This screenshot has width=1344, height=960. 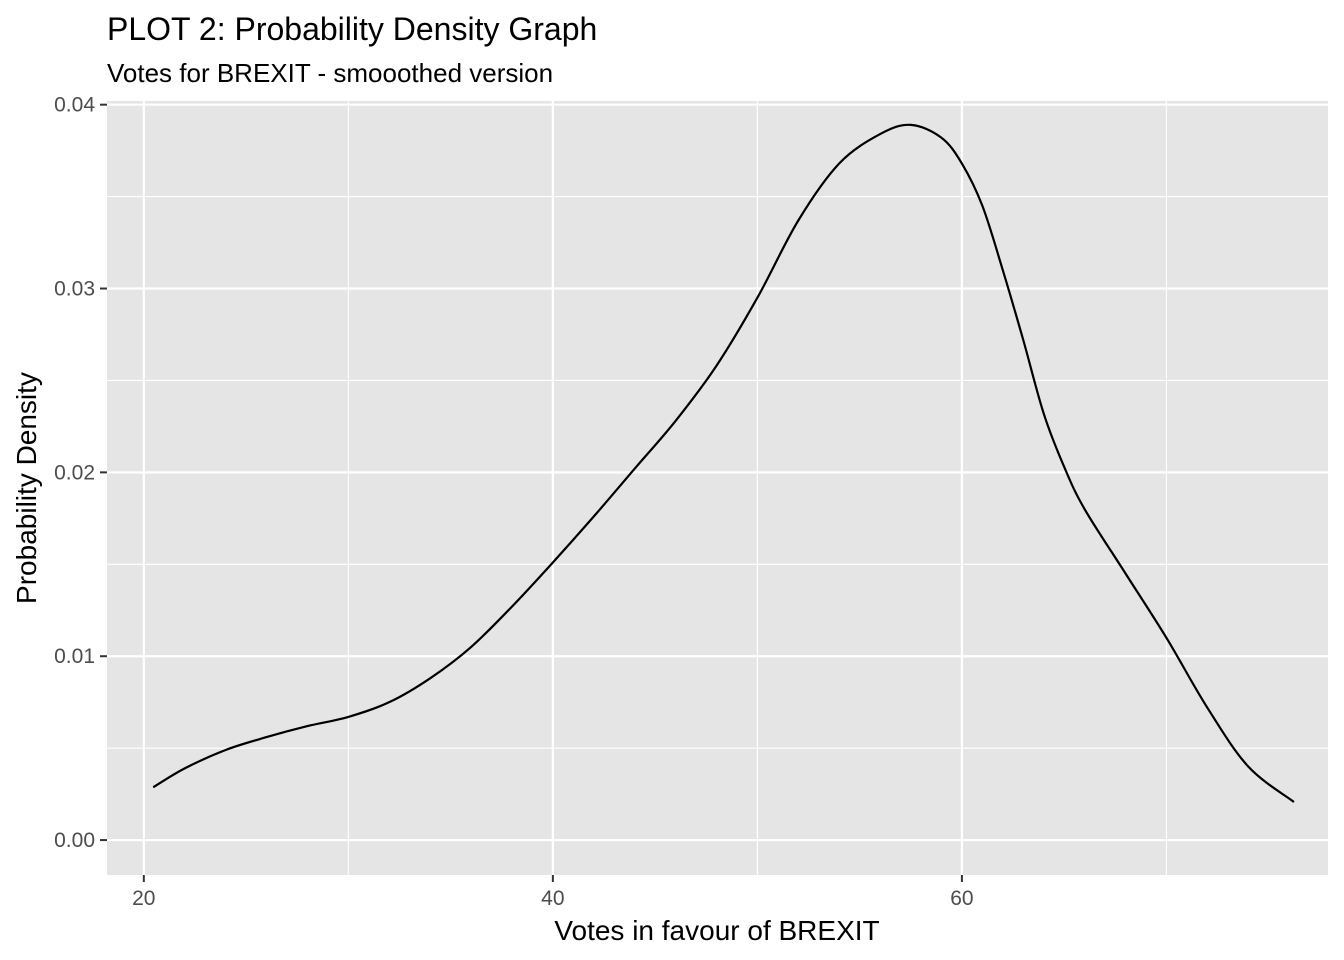 I want to click on y-axis-label: Probability Density, so click(x=26, y=488).